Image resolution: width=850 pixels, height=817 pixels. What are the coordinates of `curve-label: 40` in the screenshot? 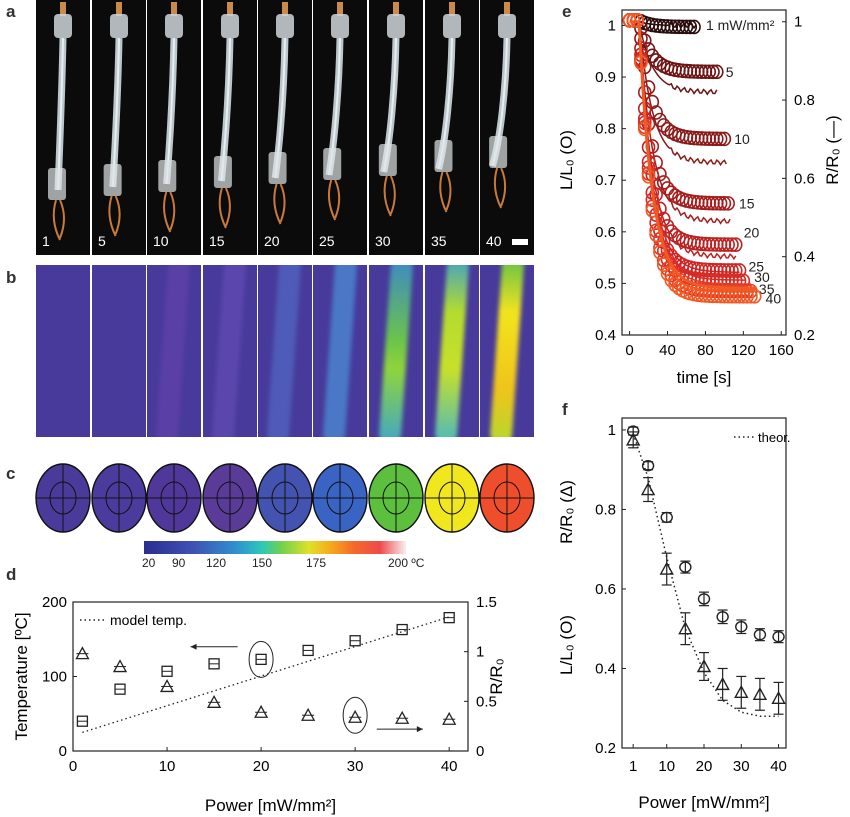 It's located at (774, 298).